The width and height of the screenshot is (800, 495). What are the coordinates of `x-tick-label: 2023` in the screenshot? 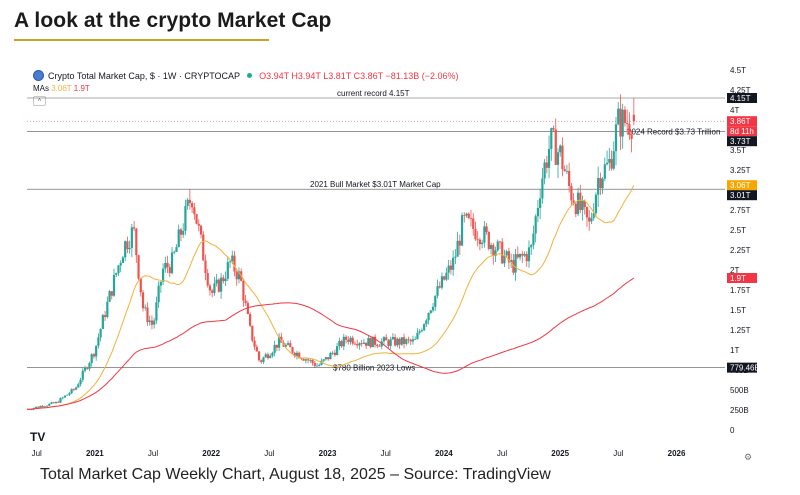 It's located at (328, 453).